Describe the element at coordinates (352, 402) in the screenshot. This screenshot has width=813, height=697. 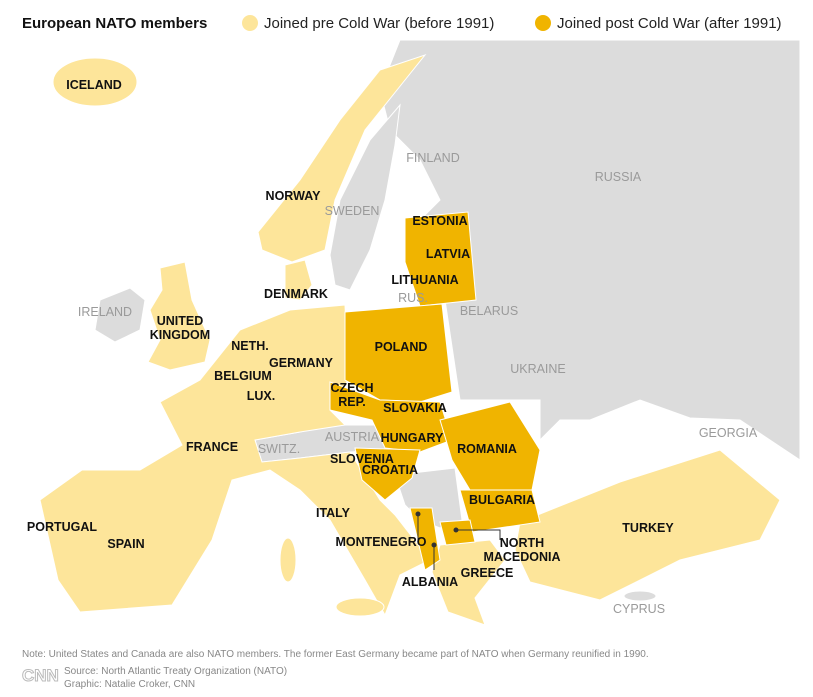
I see `label-line: REP.` at that location.